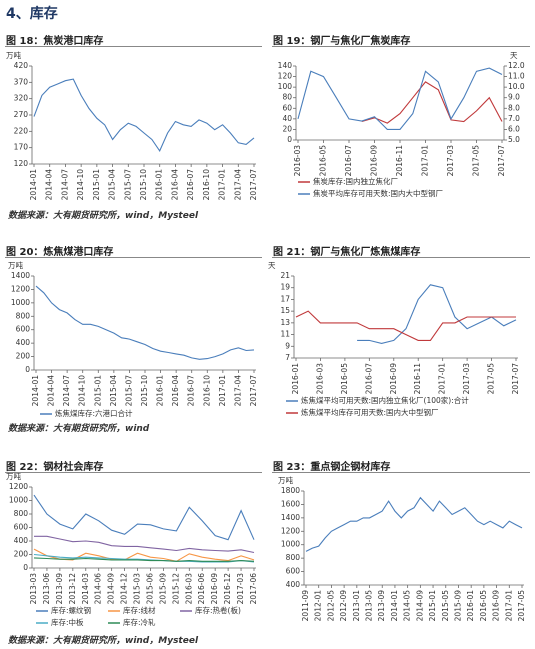 This screenshot has height=649, width=535. Describe the element at coordinates (80, 185) in the screenshot. I see `x-tick-label: 2014-10` at that location.